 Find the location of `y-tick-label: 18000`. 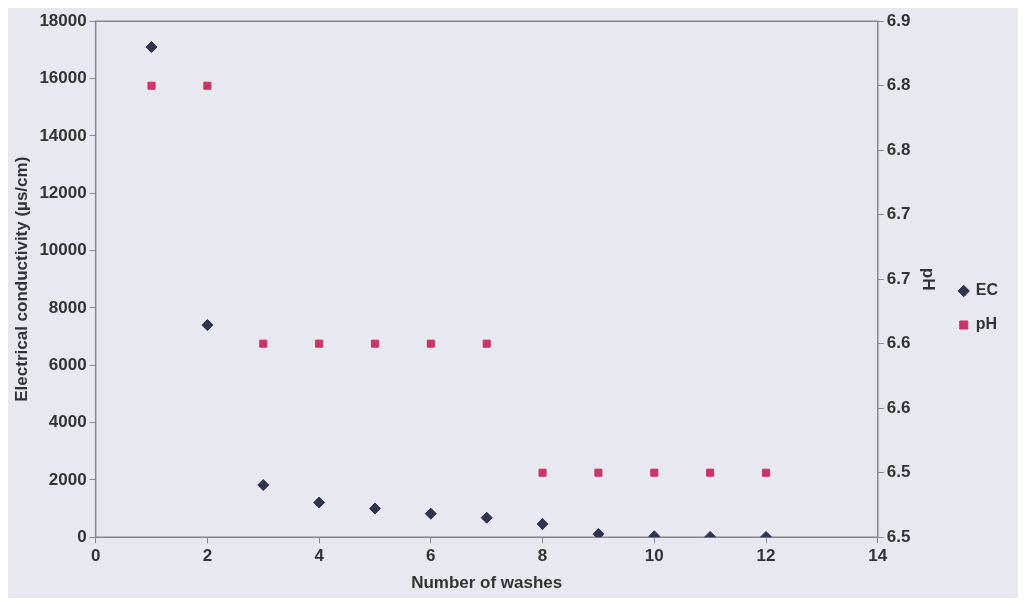

y-tick-label: 18000 is located at coordinates (63, 20).